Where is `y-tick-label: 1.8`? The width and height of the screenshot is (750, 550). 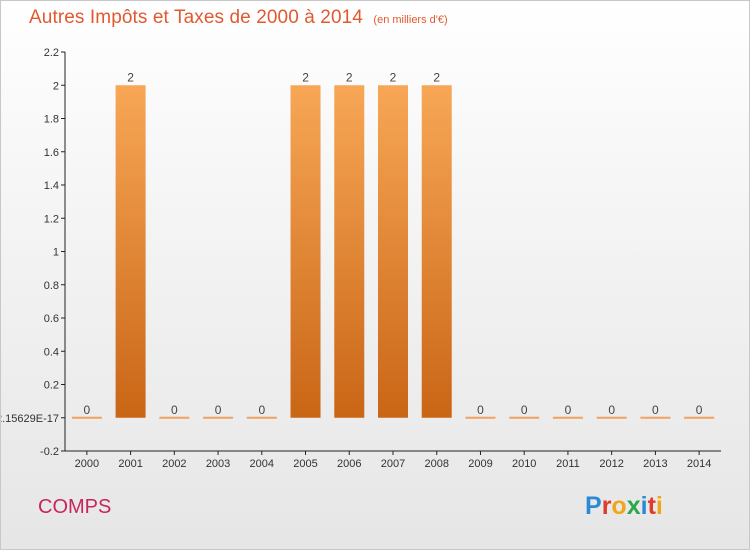
y-tick-label: 1.8 is located at coordinates (51, 120).